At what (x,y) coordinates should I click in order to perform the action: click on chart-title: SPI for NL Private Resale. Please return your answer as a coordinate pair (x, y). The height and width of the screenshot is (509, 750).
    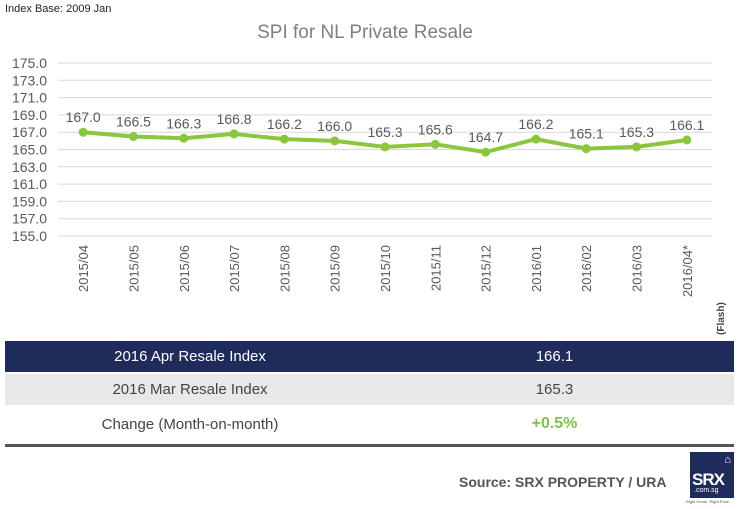
    Looking at the image, I should click on (365, 32).